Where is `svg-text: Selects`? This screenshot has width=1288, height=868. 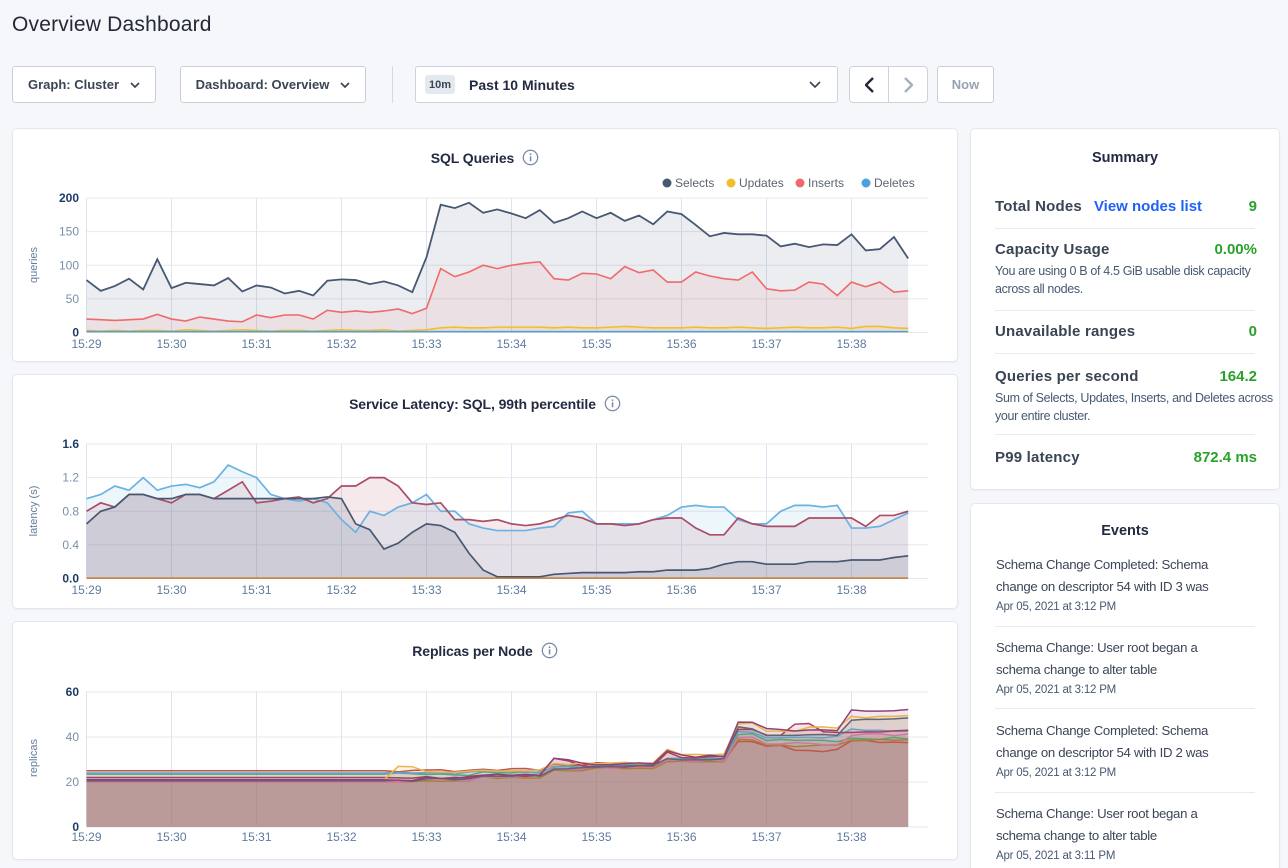 svg-text: Selects is located at coordinates (694, 183).